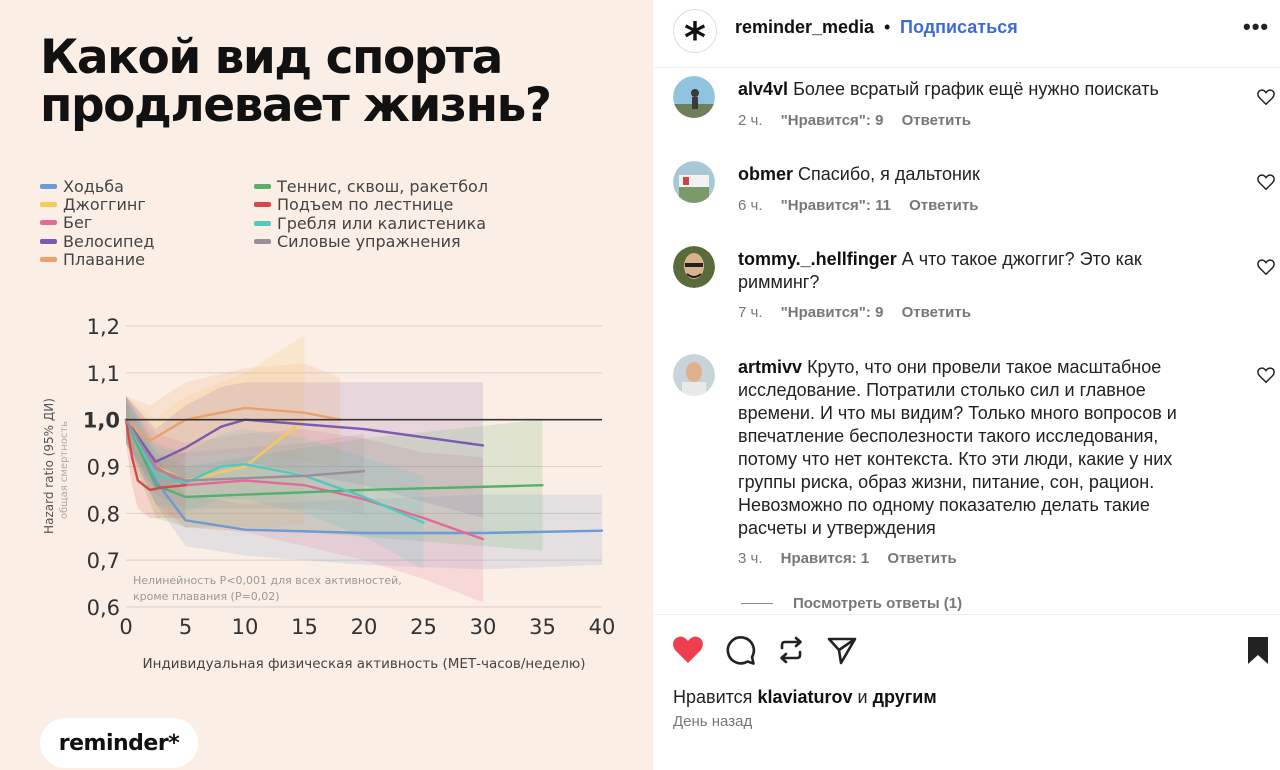 The width and height of the screenshot is (1280, 770). Describe the element at coordinates (959, 27) in the screenshot. I see `follow-button: Подписаться` at that location.